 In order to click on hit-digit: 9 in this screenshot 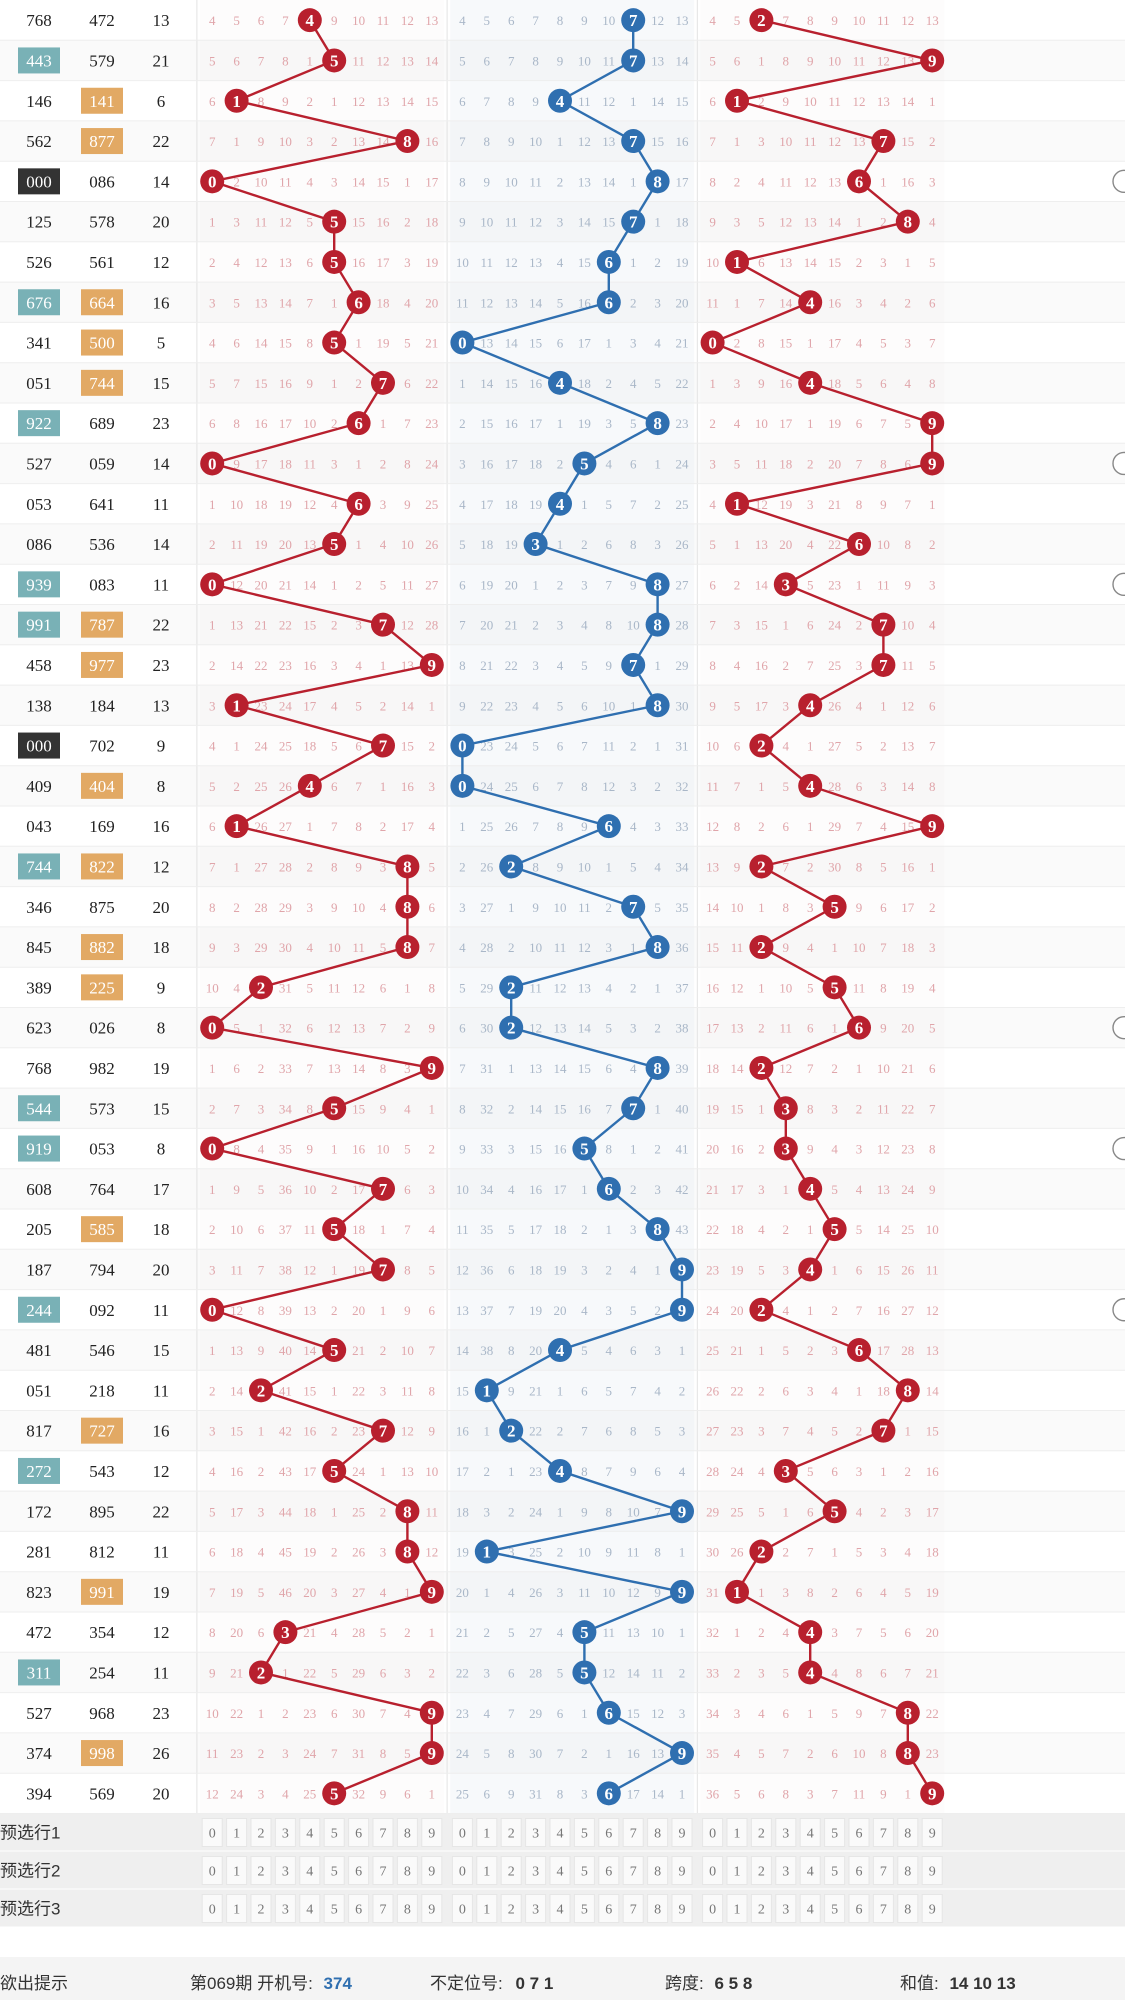, I will do `click(682, 1269)`.